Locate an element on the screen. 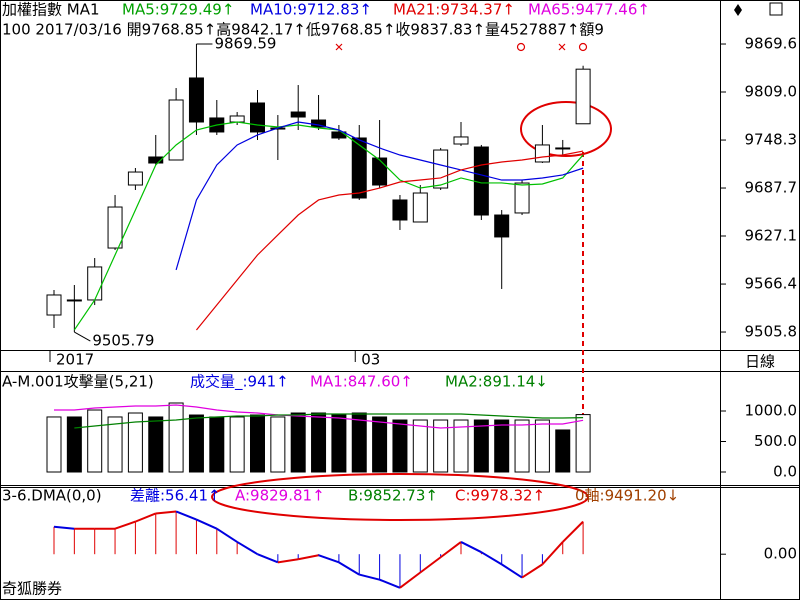 This screenshot has height=600, width=800. y-tick-label: 0.0 is located at coordinates (785, 472).